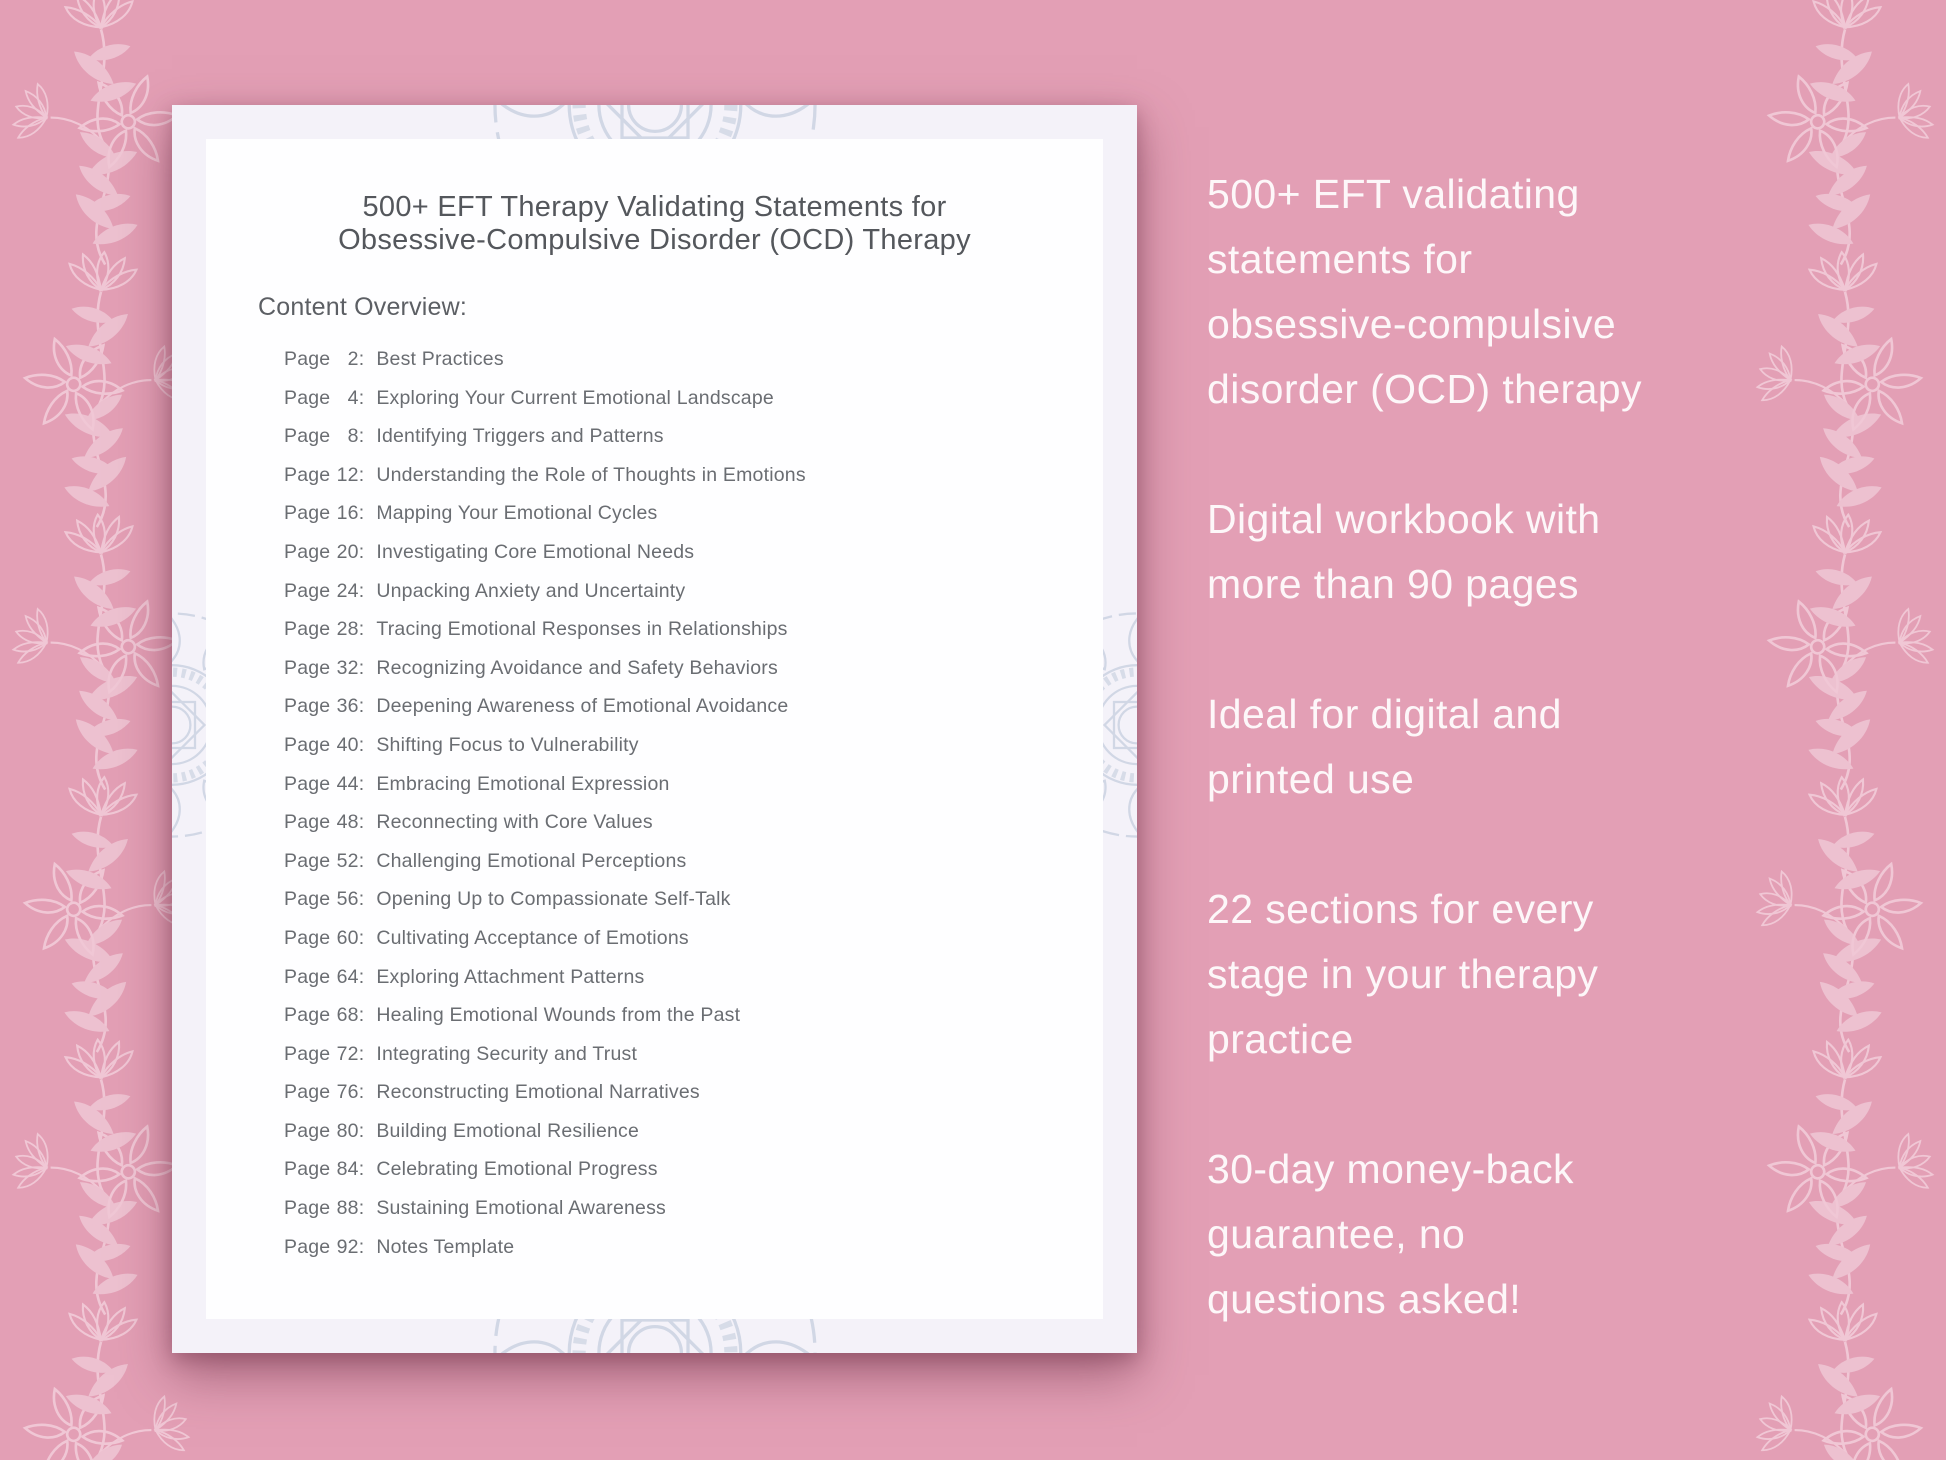  I want to click on marketing-line: printed use, so click(1311, 779).